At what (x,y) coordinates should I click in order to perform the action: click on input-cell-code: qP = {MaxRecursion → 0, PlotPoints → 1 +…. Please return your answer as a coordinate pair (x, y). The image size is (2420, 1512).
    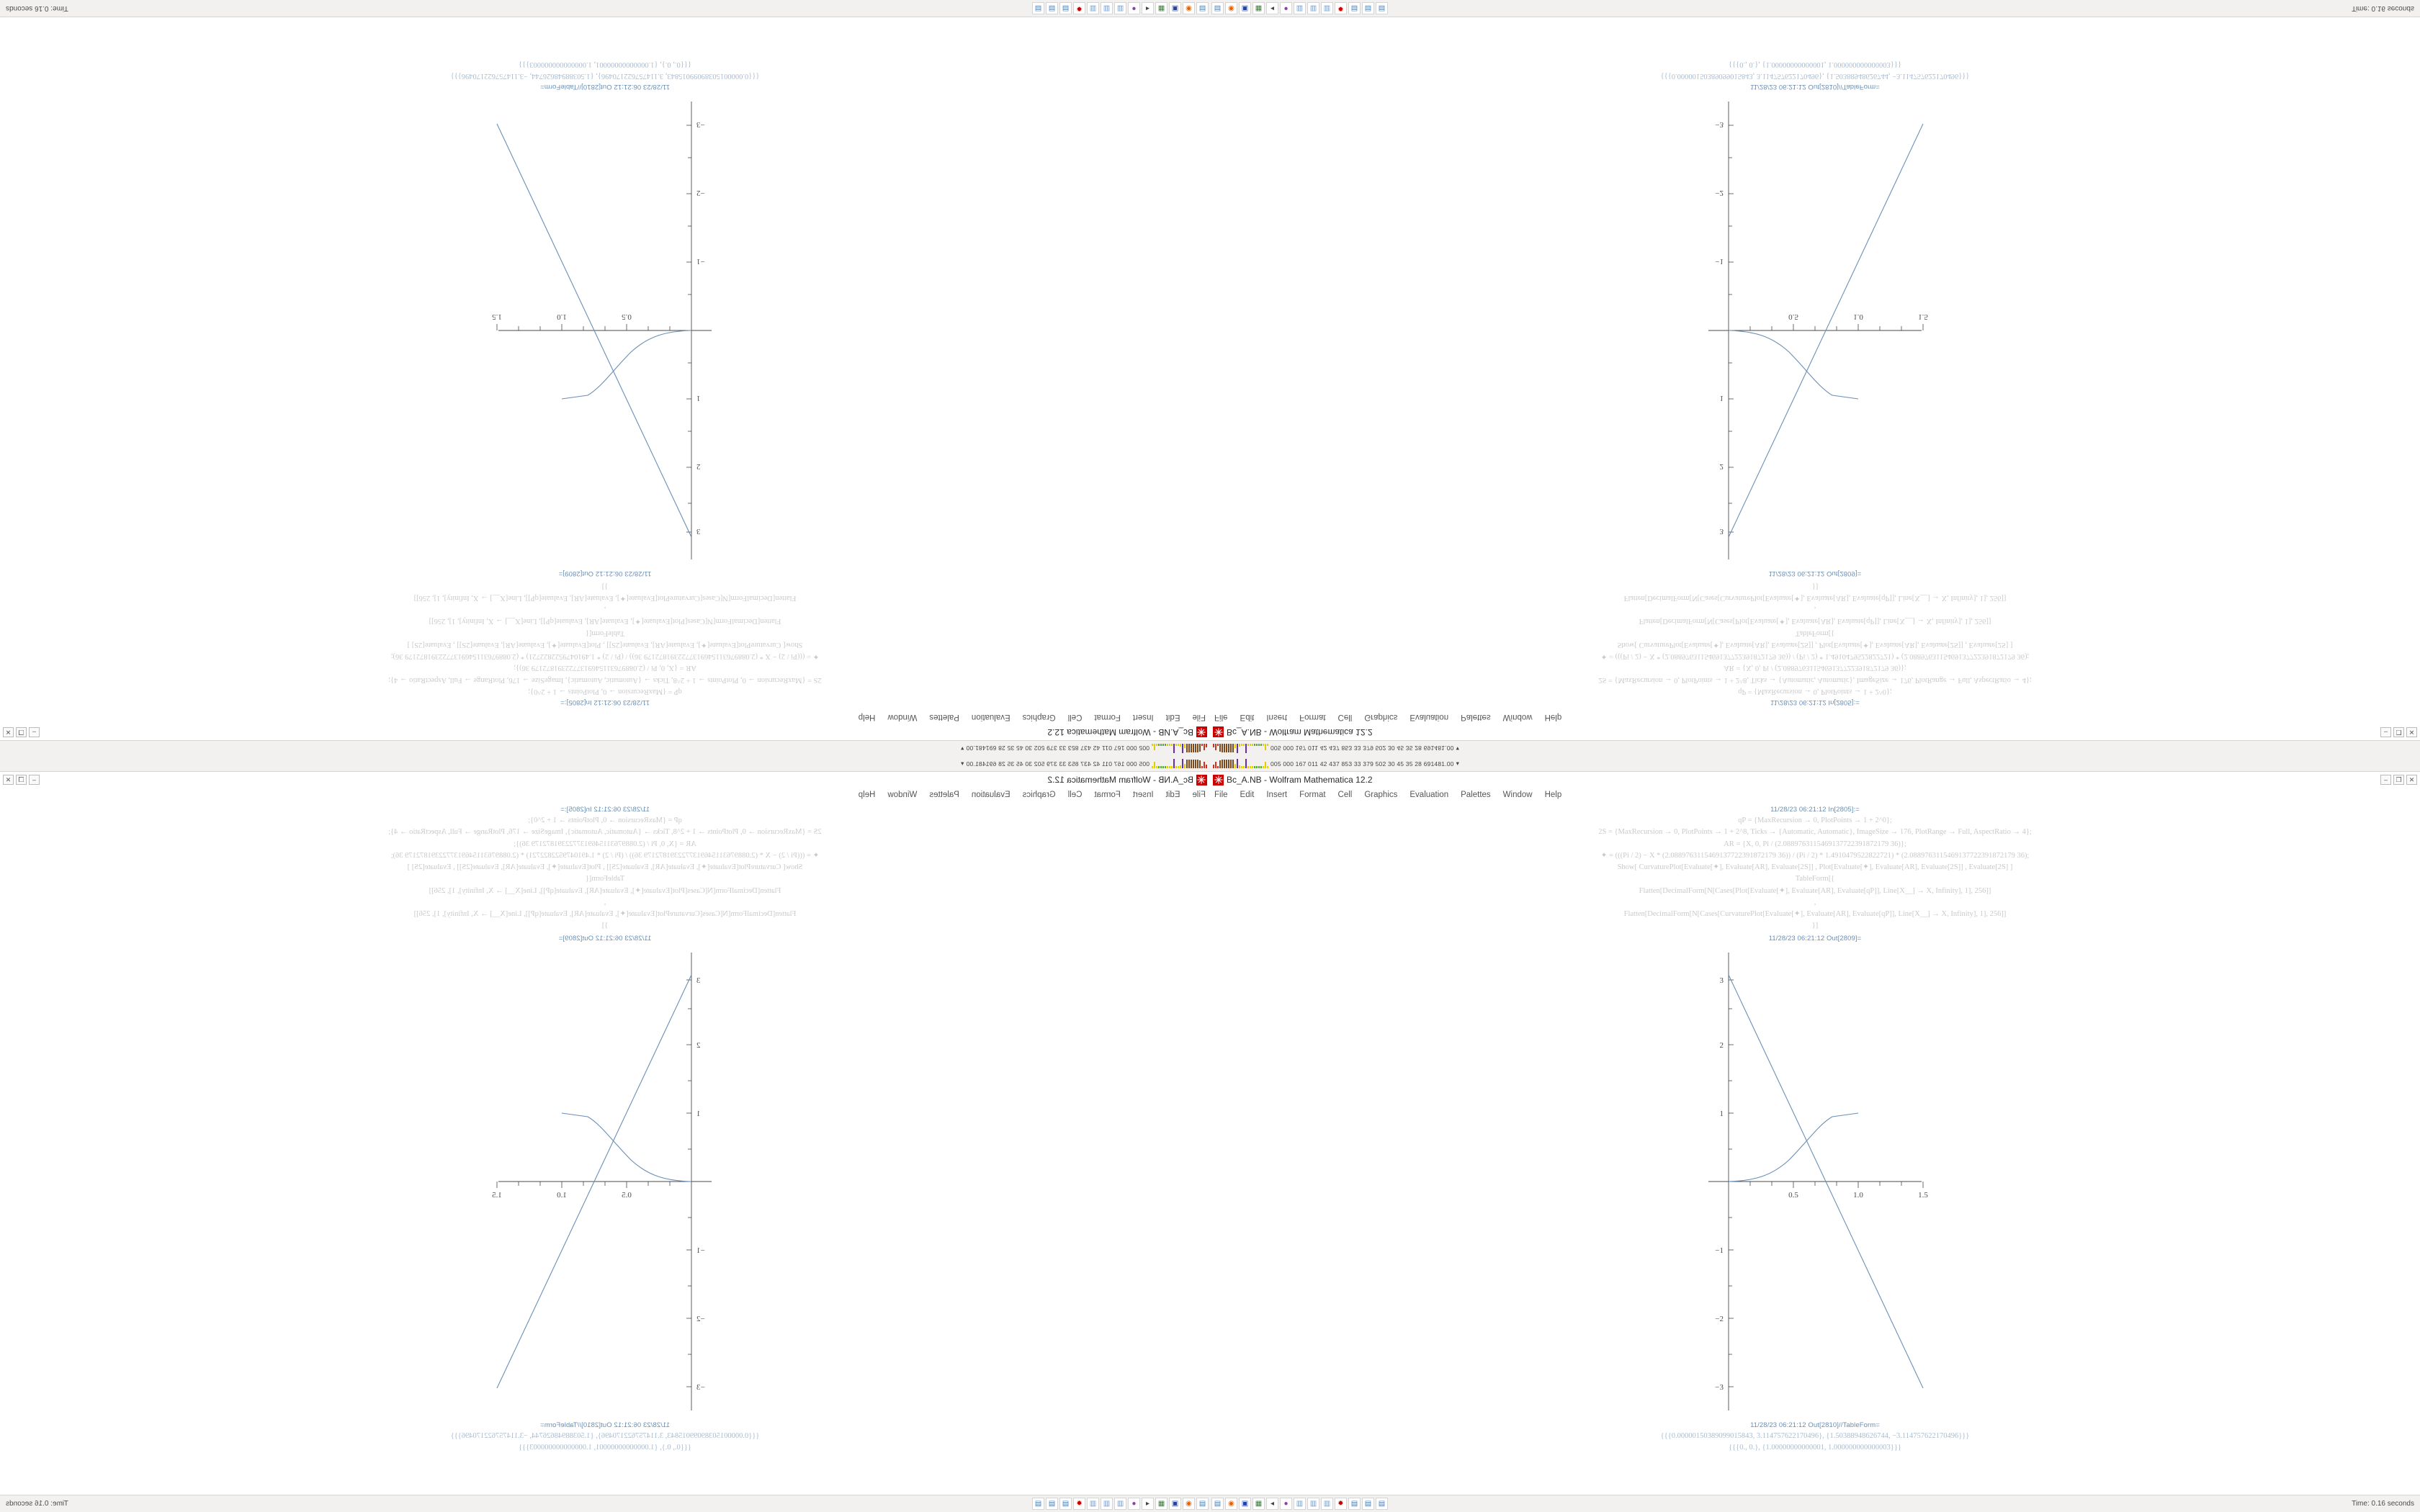
    Looking at the image, I should click on (1815, 873).